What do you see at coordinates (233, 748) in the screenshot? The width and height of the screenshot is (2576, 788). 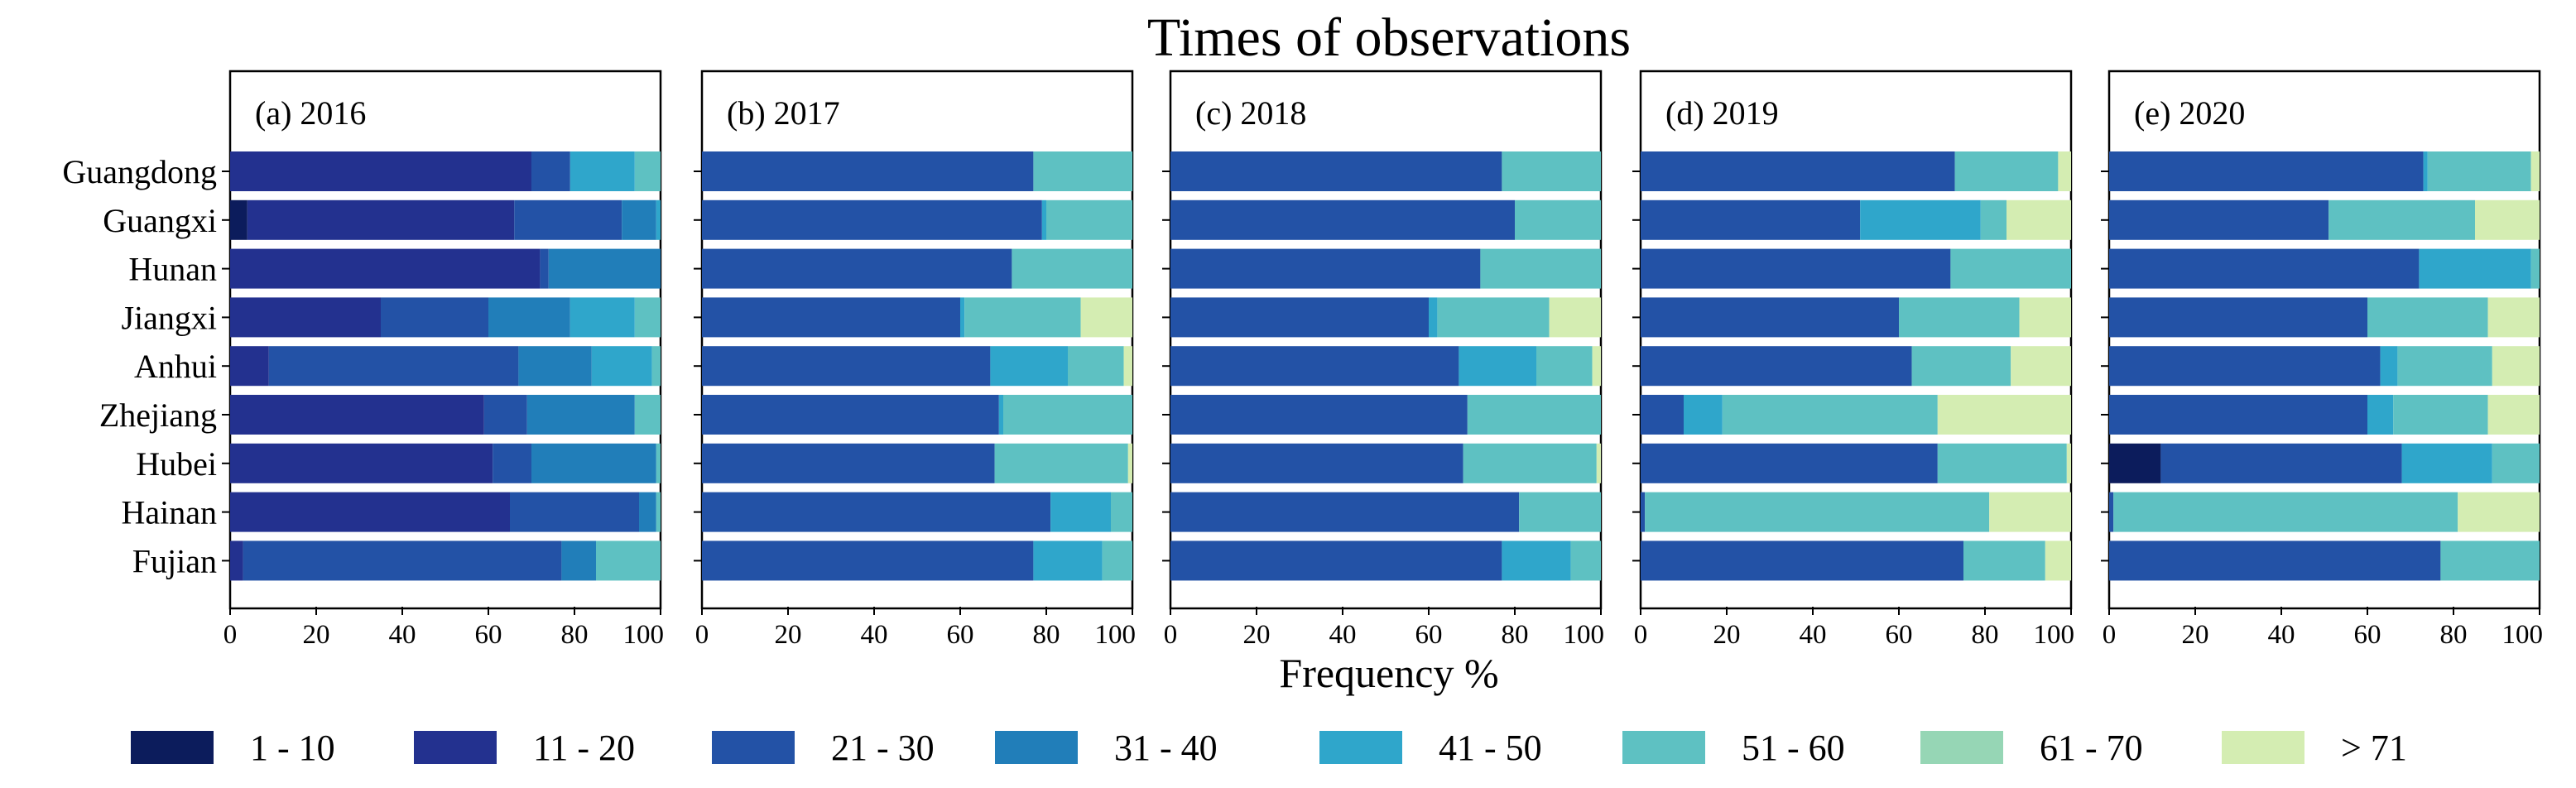 I see `legend-item: 1 - 10` at bounding box center [233, 748].